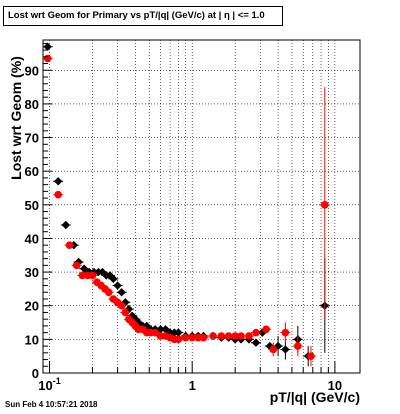 This screenshot has width=400, height=414. Describe the element at coordinates (32, 205) in the screenshot. I see `y-tick-label: 50` at that location.